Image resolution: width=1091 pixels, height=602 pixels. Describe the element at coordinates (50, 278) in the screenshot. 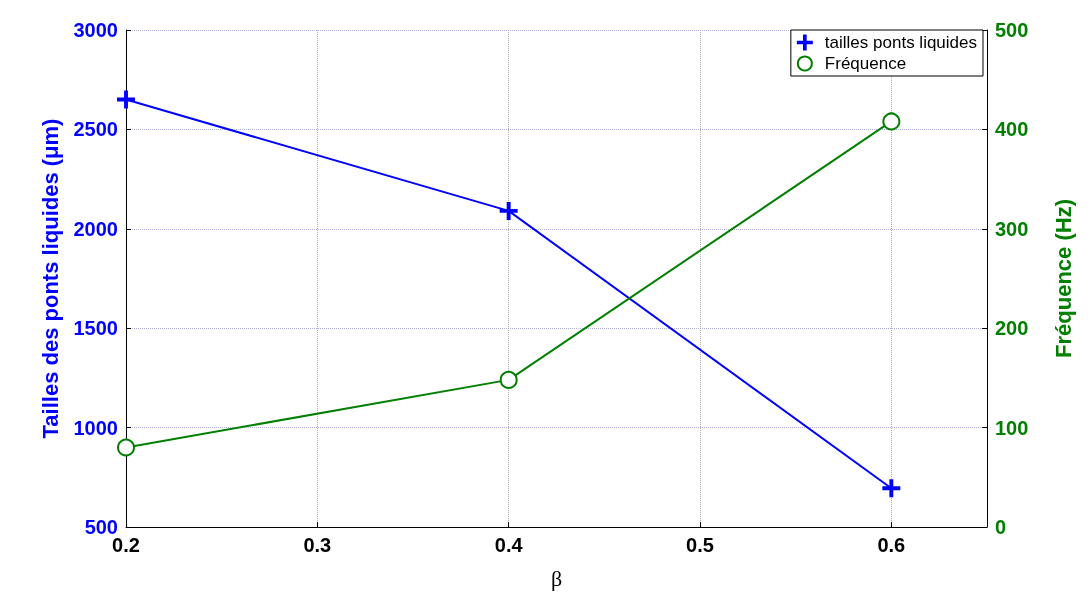

I see `y-axis-title: Tailles des ponts liquides (μm)` at that location.